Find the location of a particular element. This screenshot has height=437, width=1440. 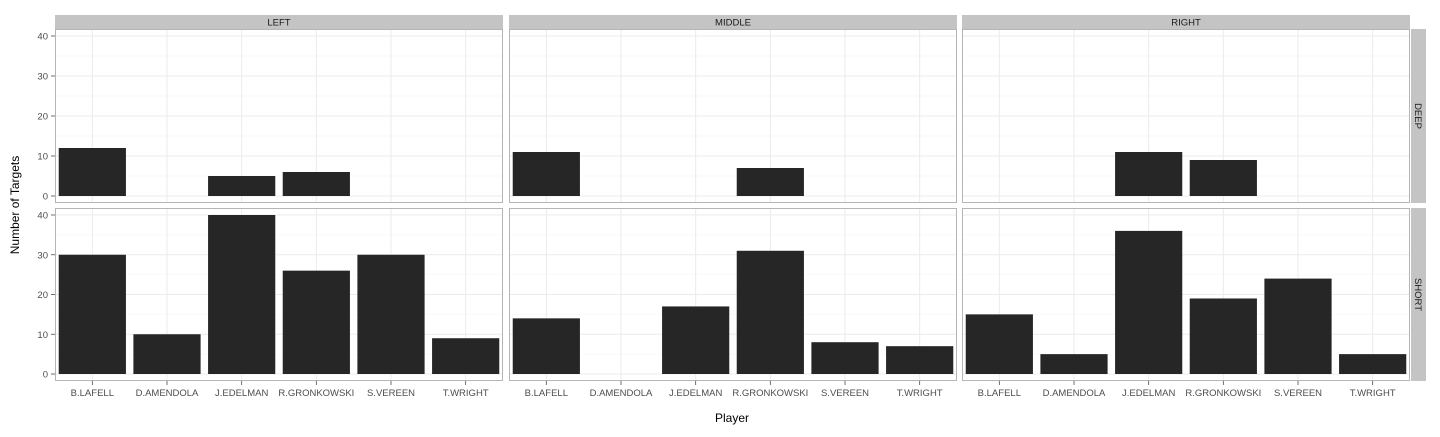

bar-middle-short-r-gronkowski is located at coordinates (770, 312).